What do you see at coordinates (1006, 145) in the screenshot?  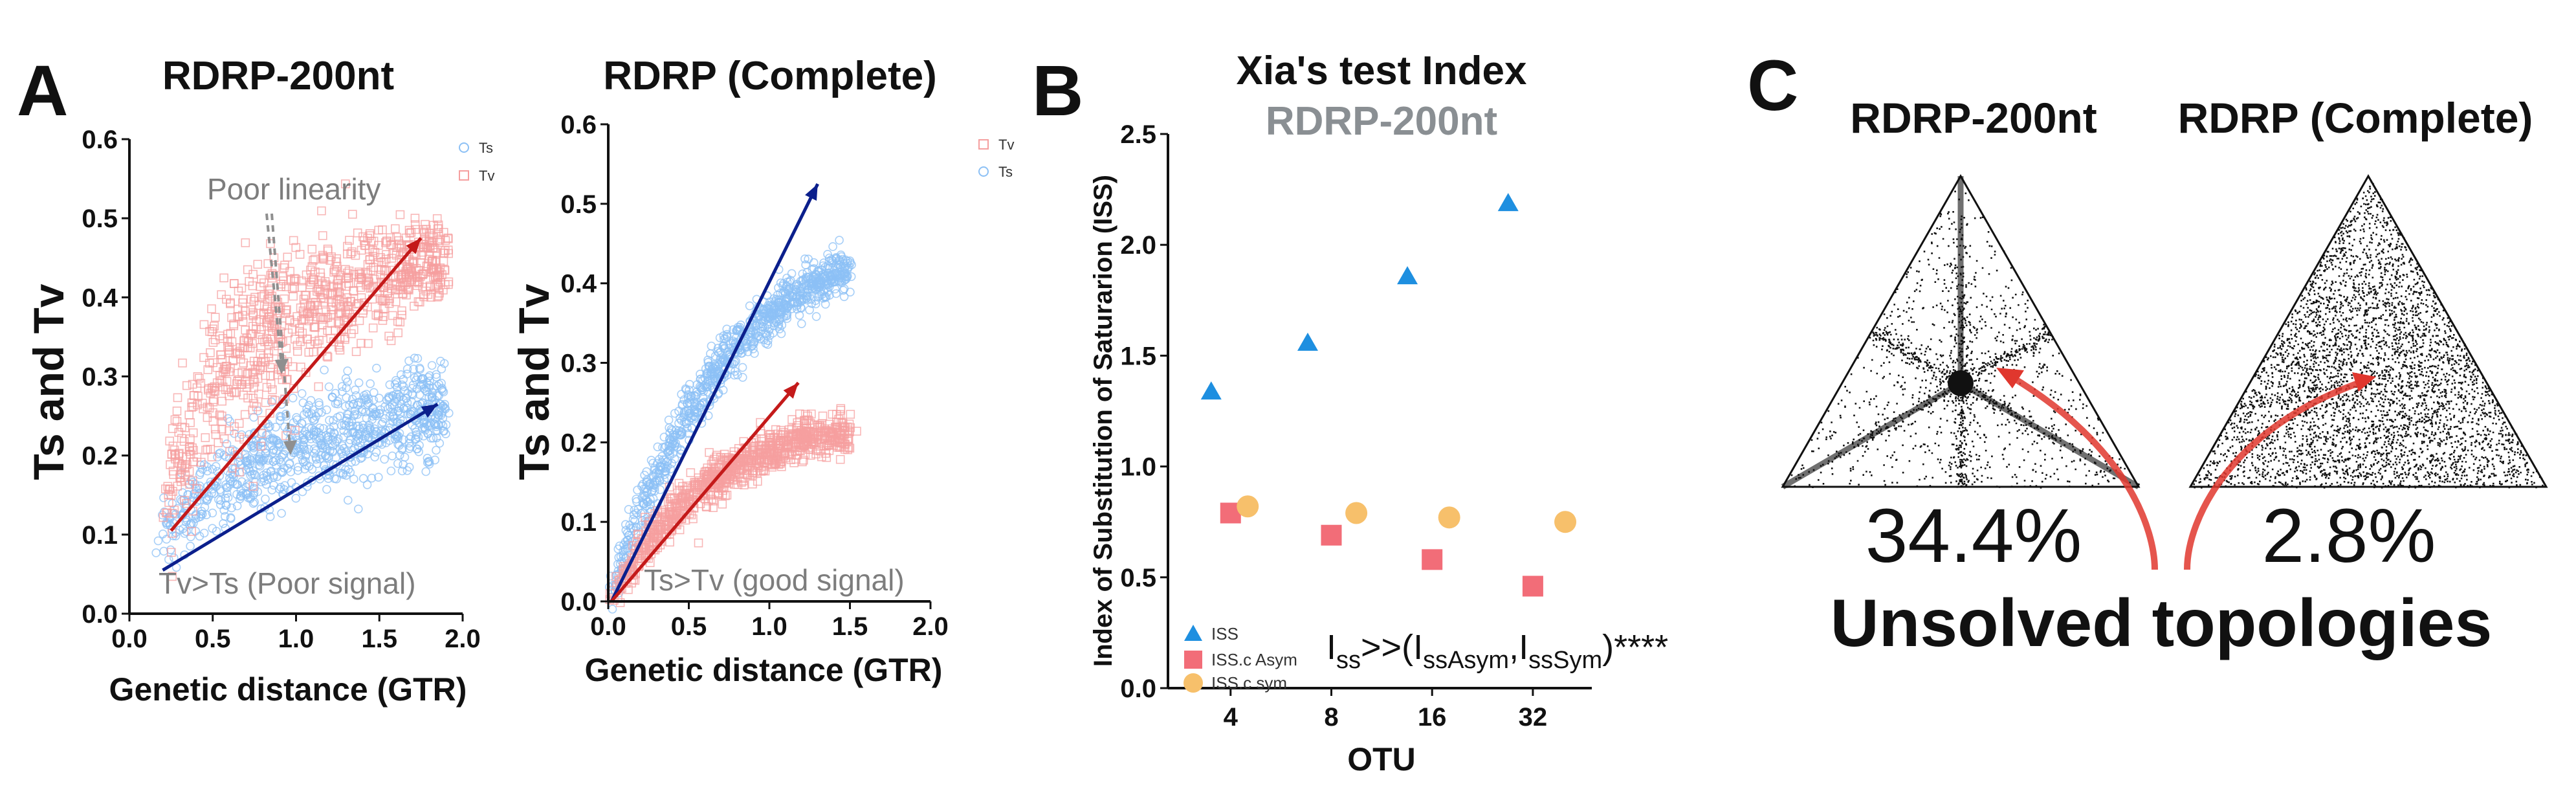 I see `legend-label: Tv` at bounding box center [1006, 145].